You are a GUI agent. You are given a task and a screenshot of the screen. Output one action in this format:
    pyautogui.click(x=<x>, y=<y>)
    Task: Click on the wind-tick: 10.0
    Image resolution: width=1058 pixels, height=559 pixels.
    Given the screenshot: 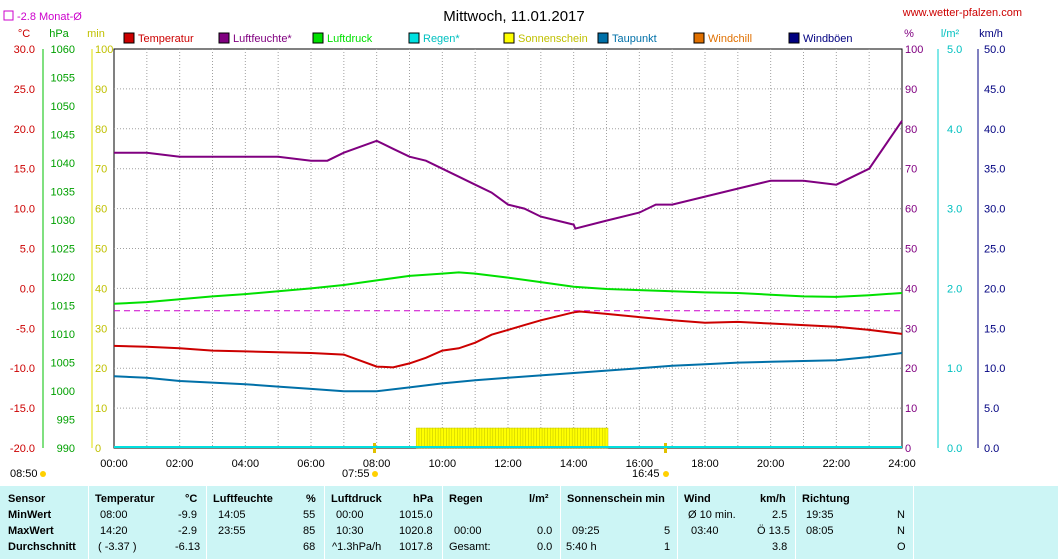 What is the action you would take?
    pyautogui.click(x=994, y=369)
    